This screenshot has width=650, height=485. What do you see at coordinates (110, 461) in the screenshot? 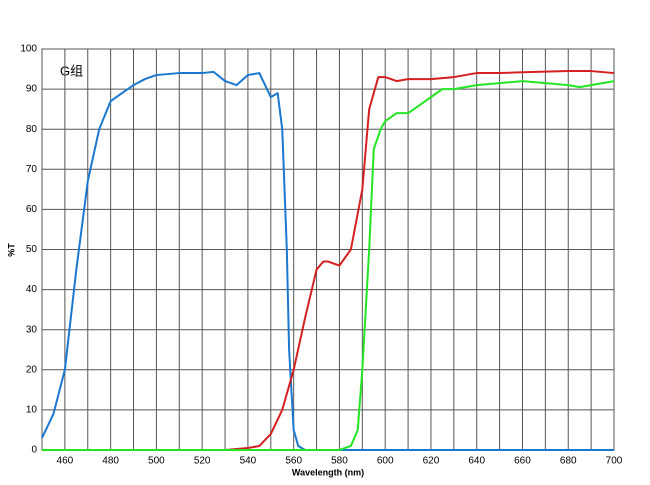
I see `x-tick-label: 480` at bounding box center [110, 461].